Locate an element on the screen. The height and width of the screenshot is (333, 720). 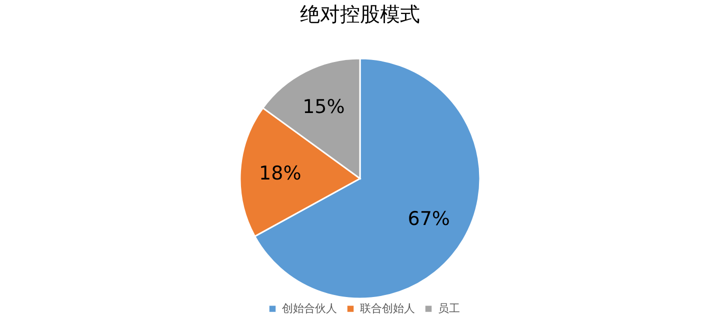
data-label: 15% is located at coordinates (323, 107).